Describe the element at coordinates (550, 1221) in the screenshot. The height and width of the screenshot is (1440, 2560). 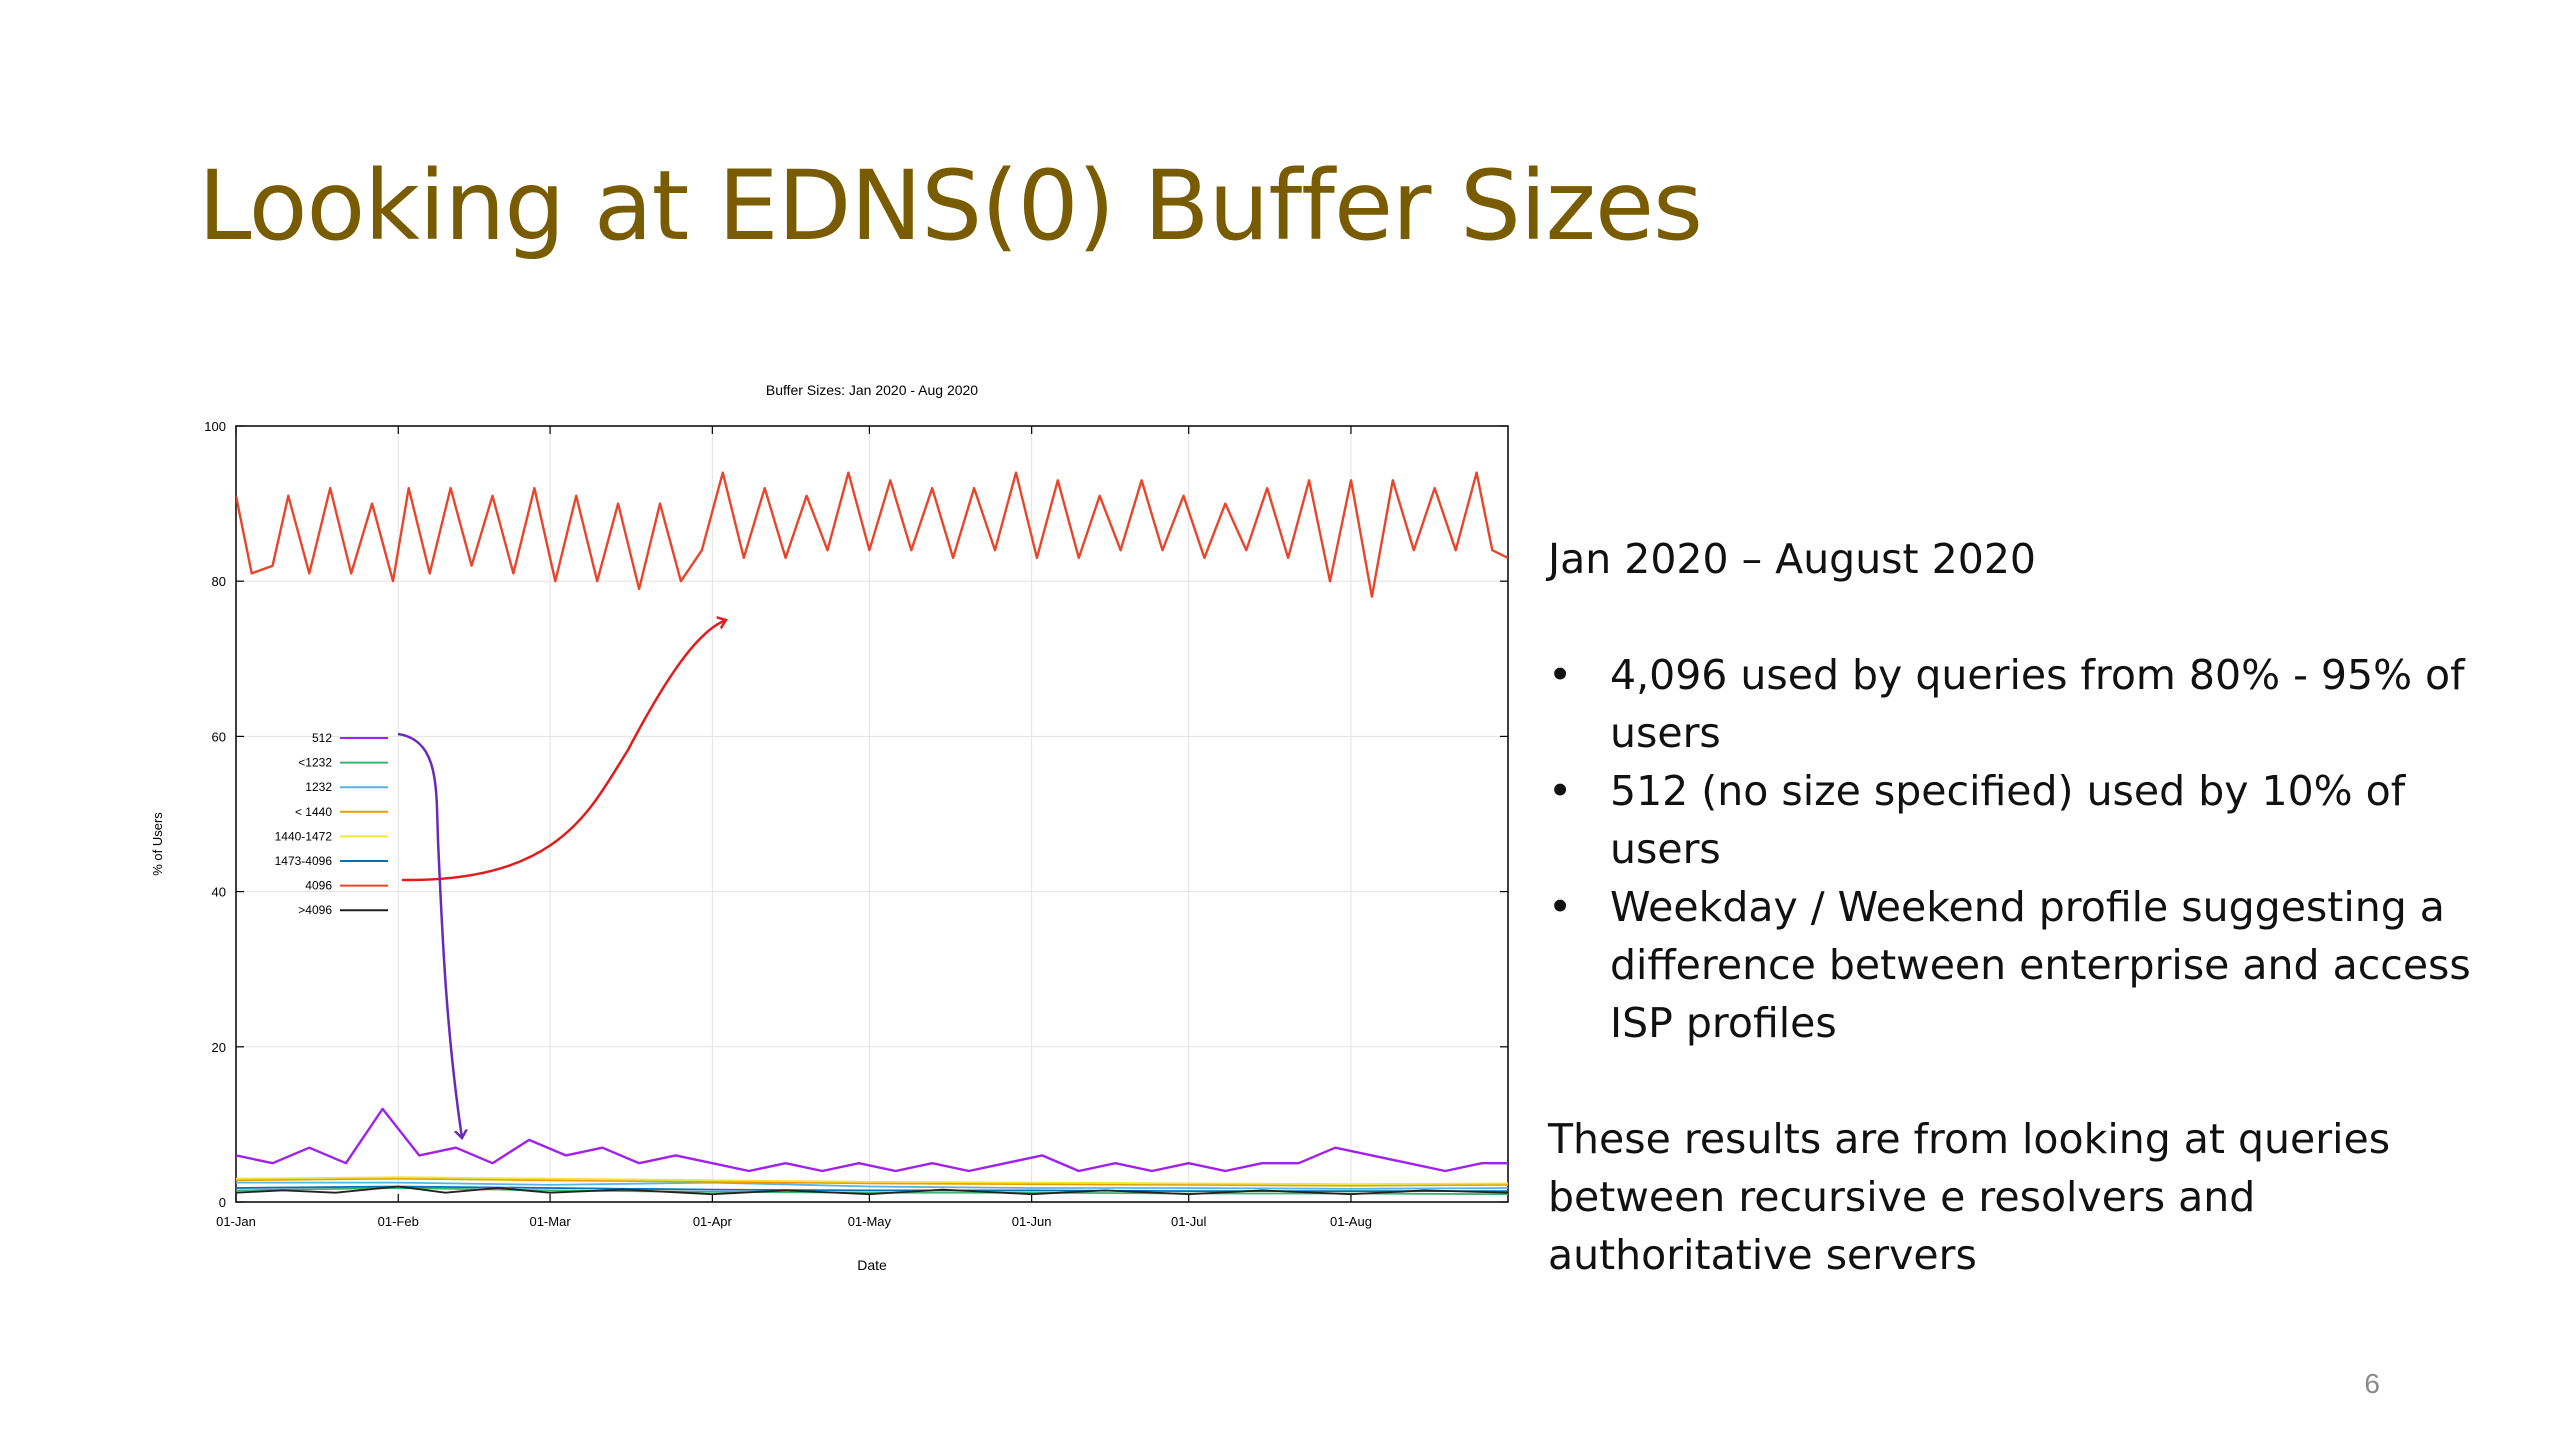
I see `x-tick-label: 01-Mar` at that location.